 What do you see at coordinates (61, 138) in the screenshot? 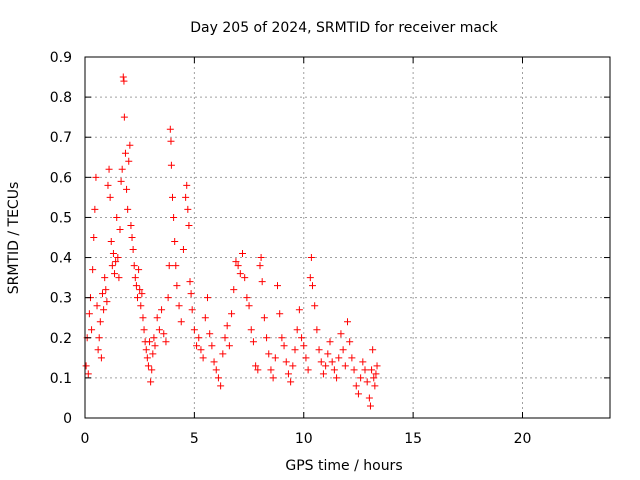
I see `y-tick-label: 0.7` at bounding box center [61, 138].